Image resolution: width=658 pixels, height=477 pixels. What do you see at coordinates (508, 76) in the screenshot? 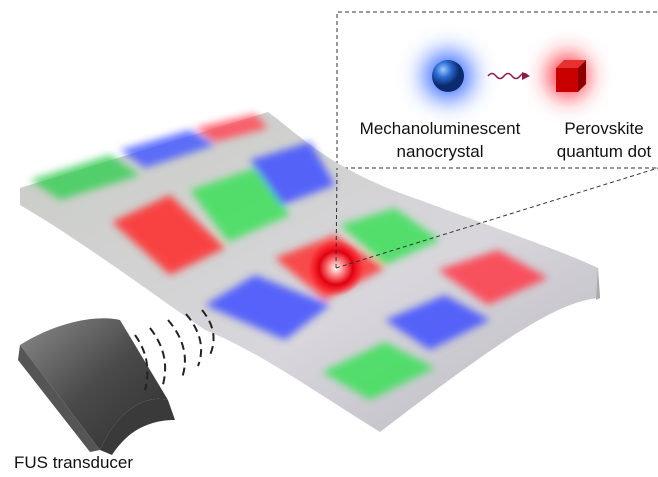
I see `energy-transfer` at bounding box center [508, 76].